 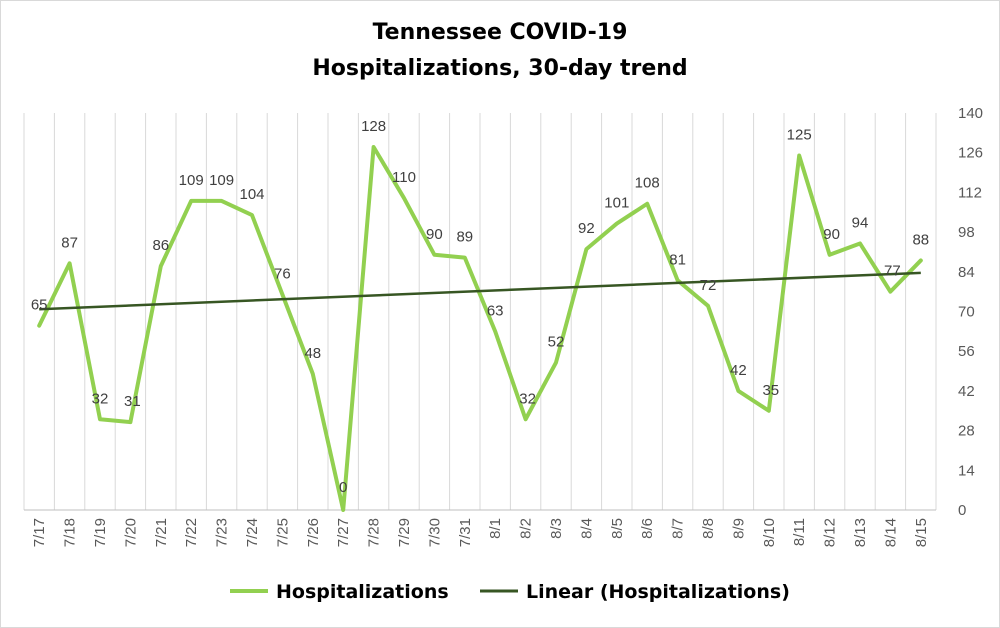 What do you see at coordinates (966, 232) in the screenshot?
I see `y-tick-label: 98` at bounding box center [966, 232].